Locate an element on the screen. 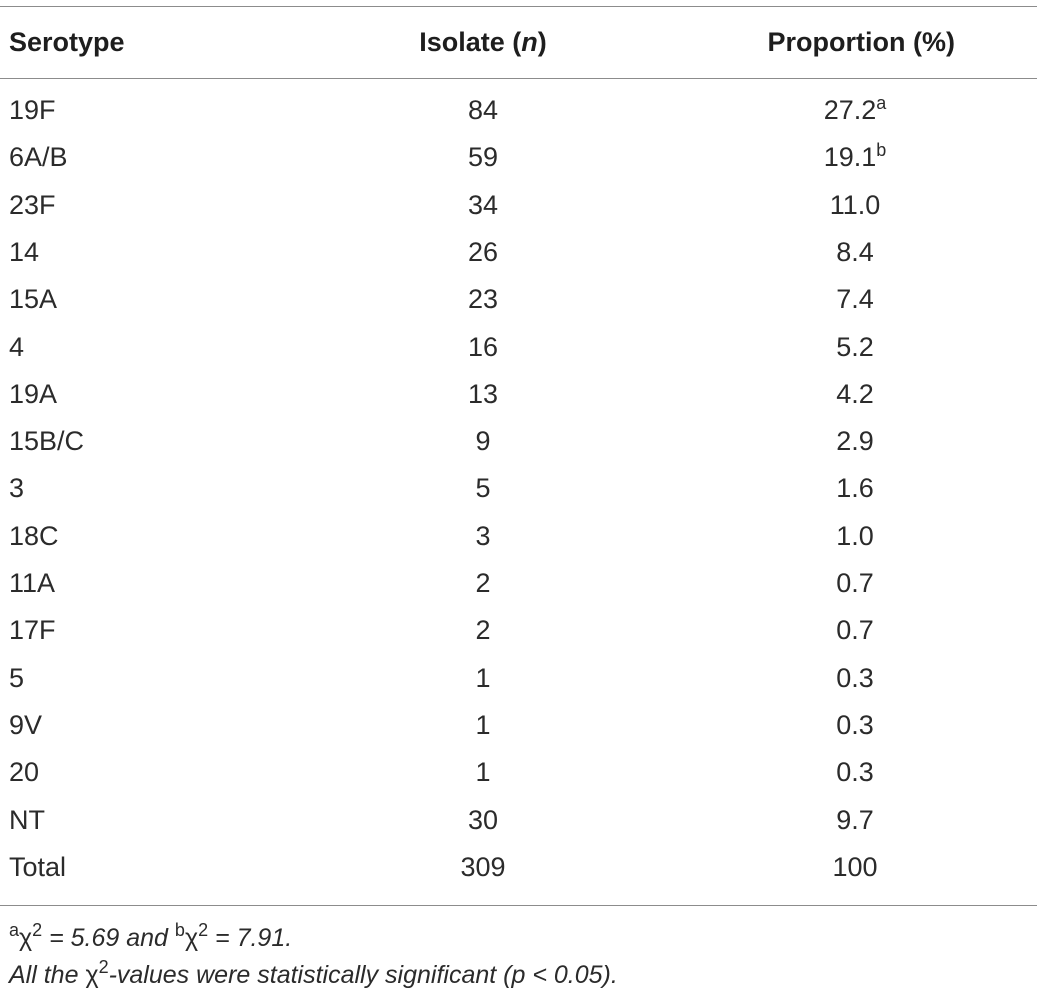 The height and width of the screenshot is (997, 1042). cell-proportion: 27.2a is located at coordinates (855, 110).